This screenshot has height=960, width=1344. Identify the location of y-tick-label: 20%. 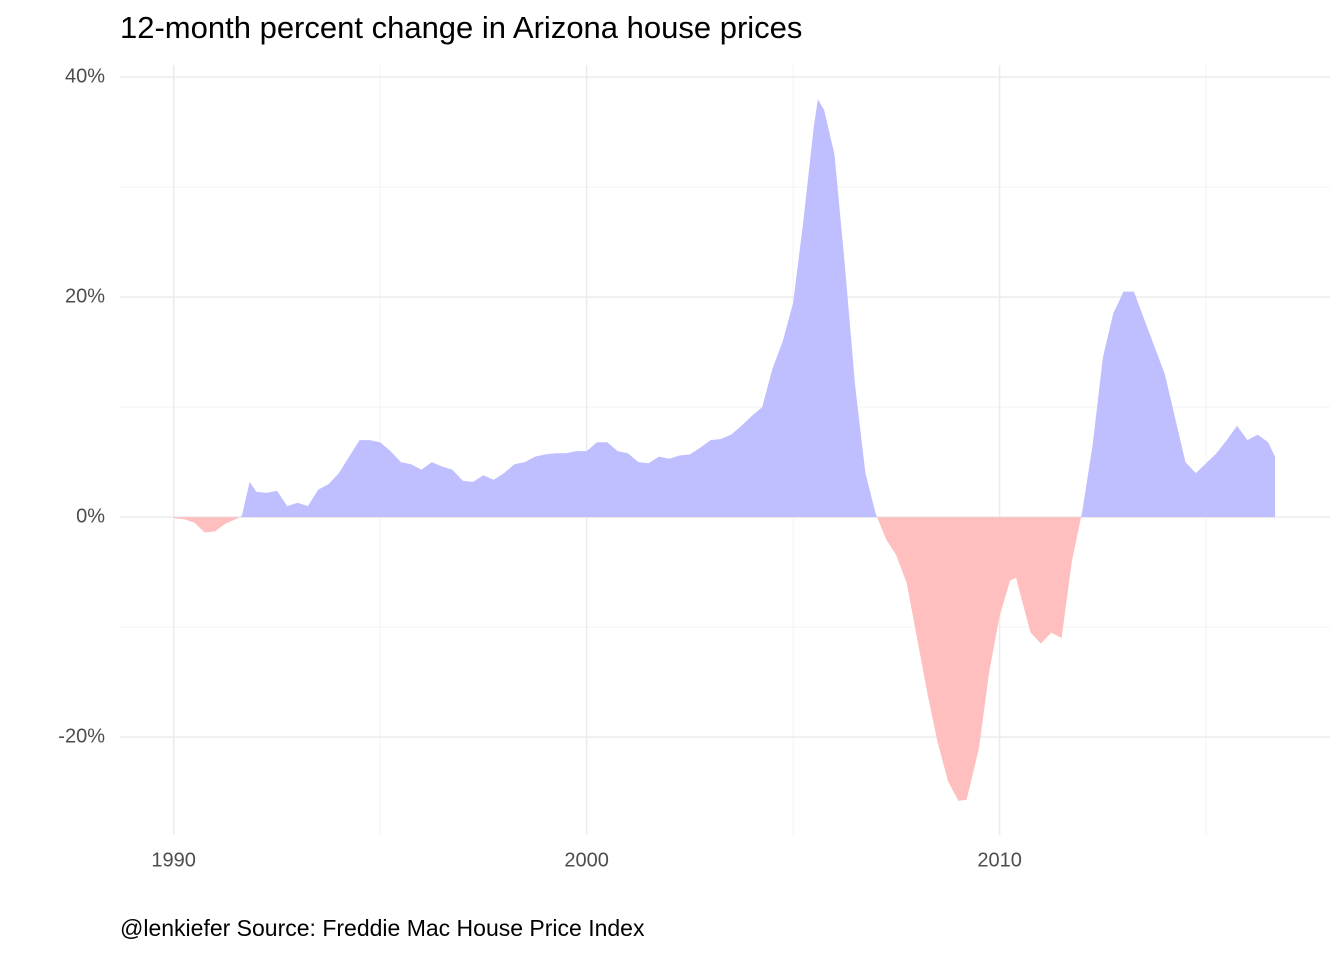
(85, 296).